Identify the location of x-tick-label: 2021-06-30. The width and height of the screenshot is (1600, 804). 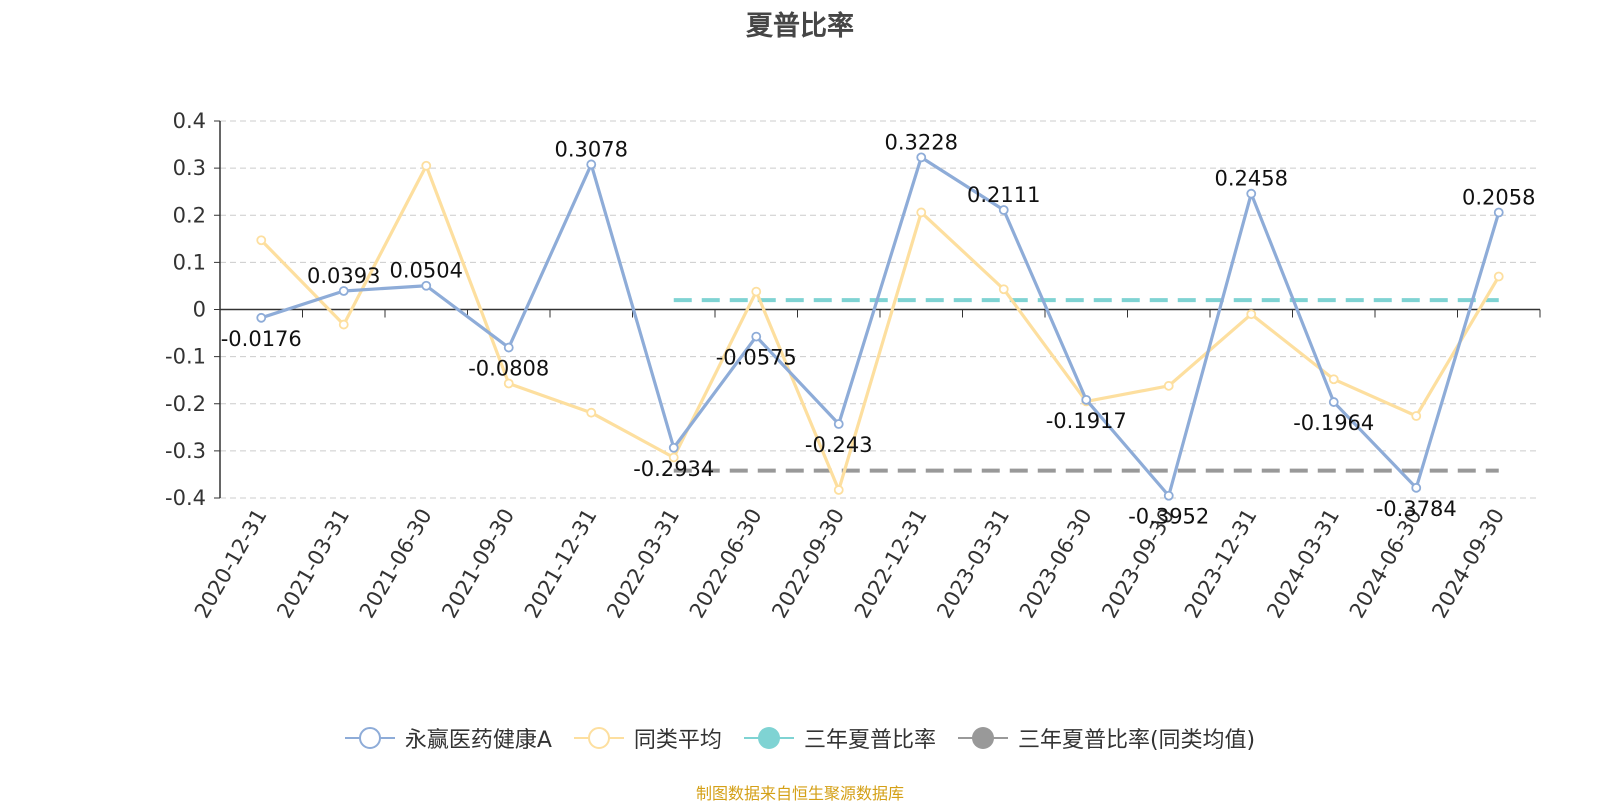
(396, 564).